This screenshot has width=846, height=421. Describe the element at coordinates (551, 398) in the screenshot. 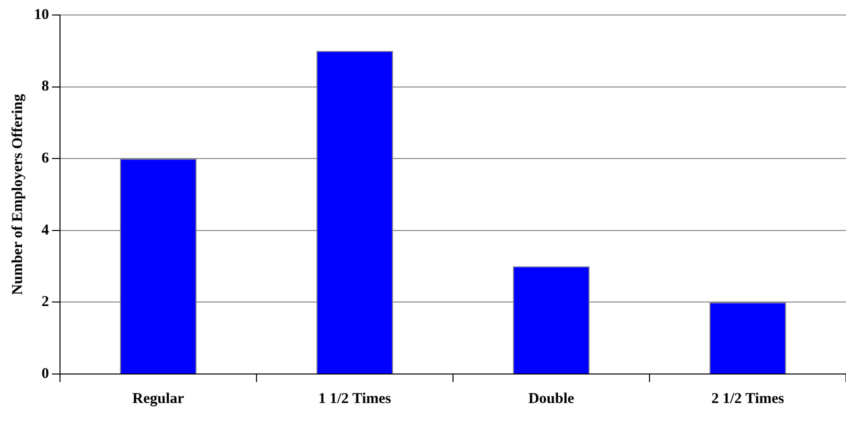

I see `x-tick-label: Double` at that location.